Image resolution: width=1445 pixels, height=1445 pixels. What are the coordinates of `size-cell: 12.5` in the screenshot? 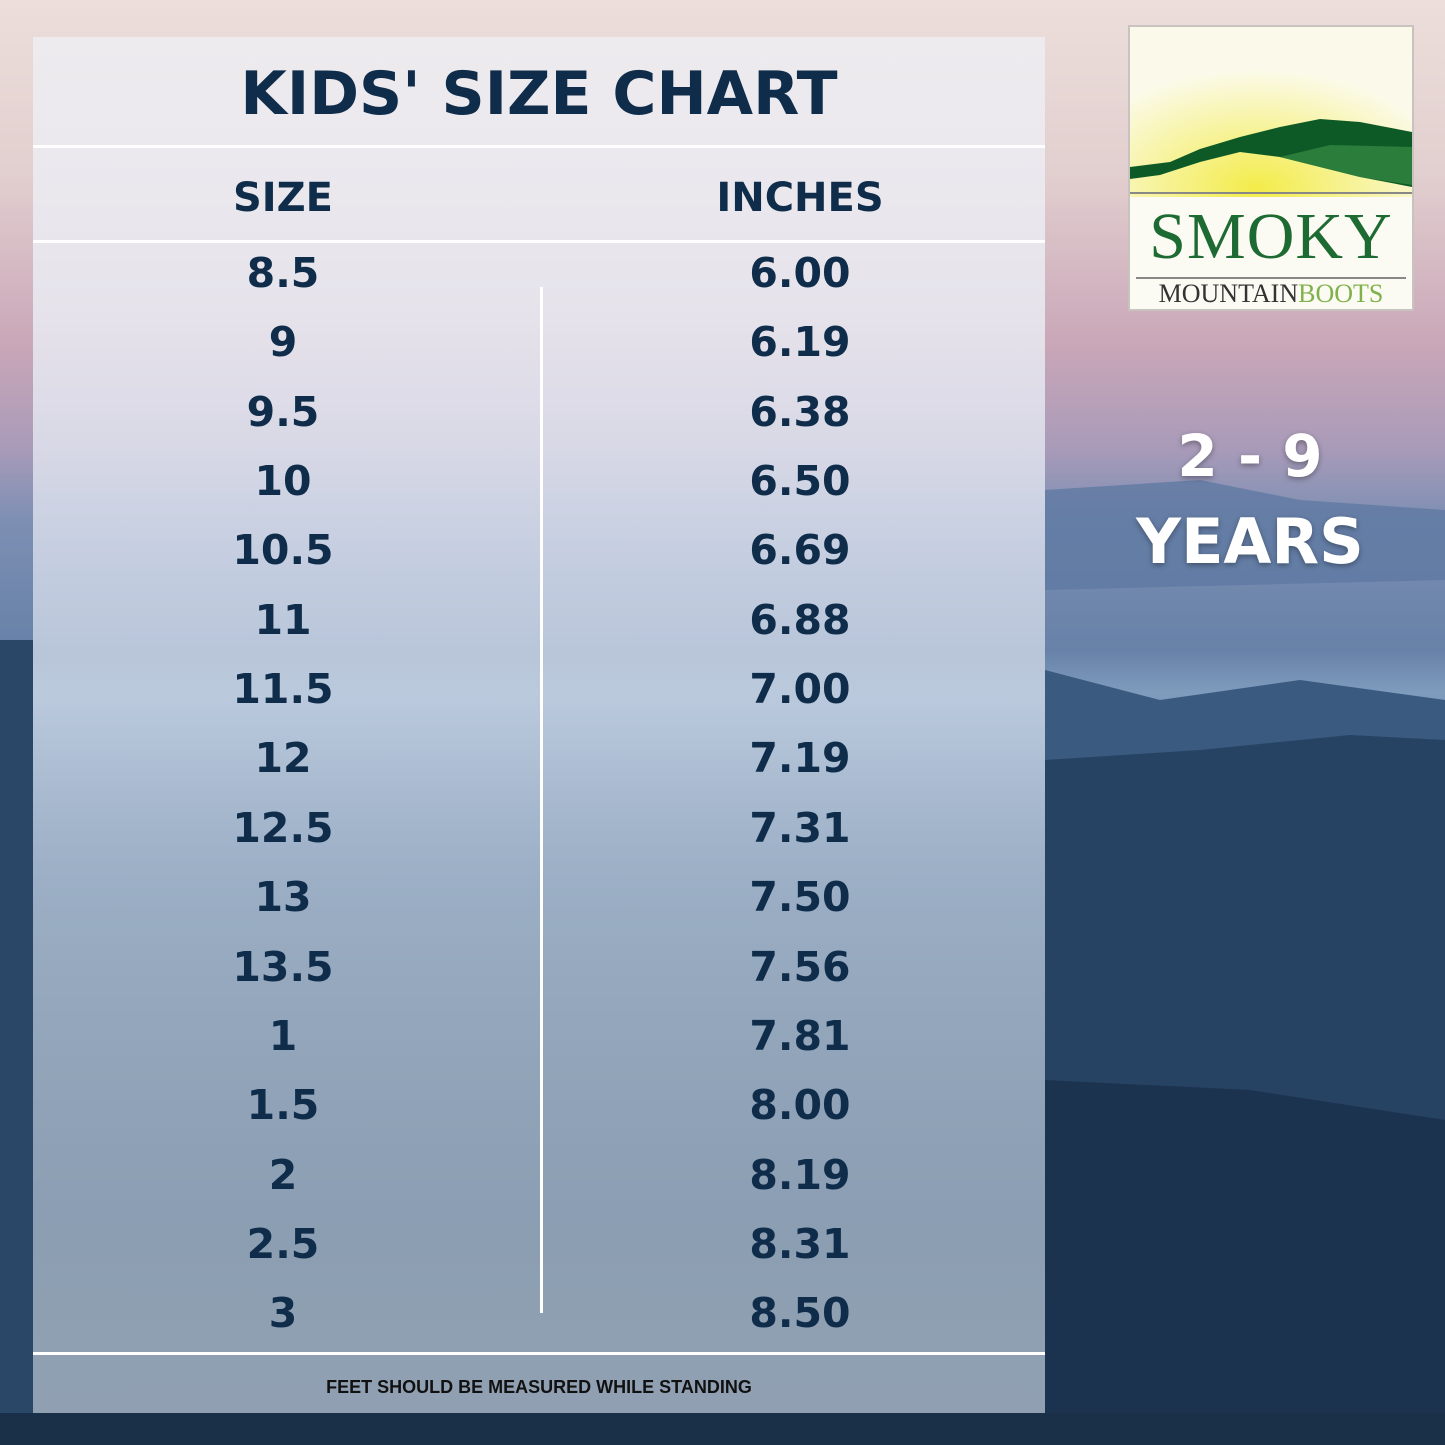 It's located at (283, 827).